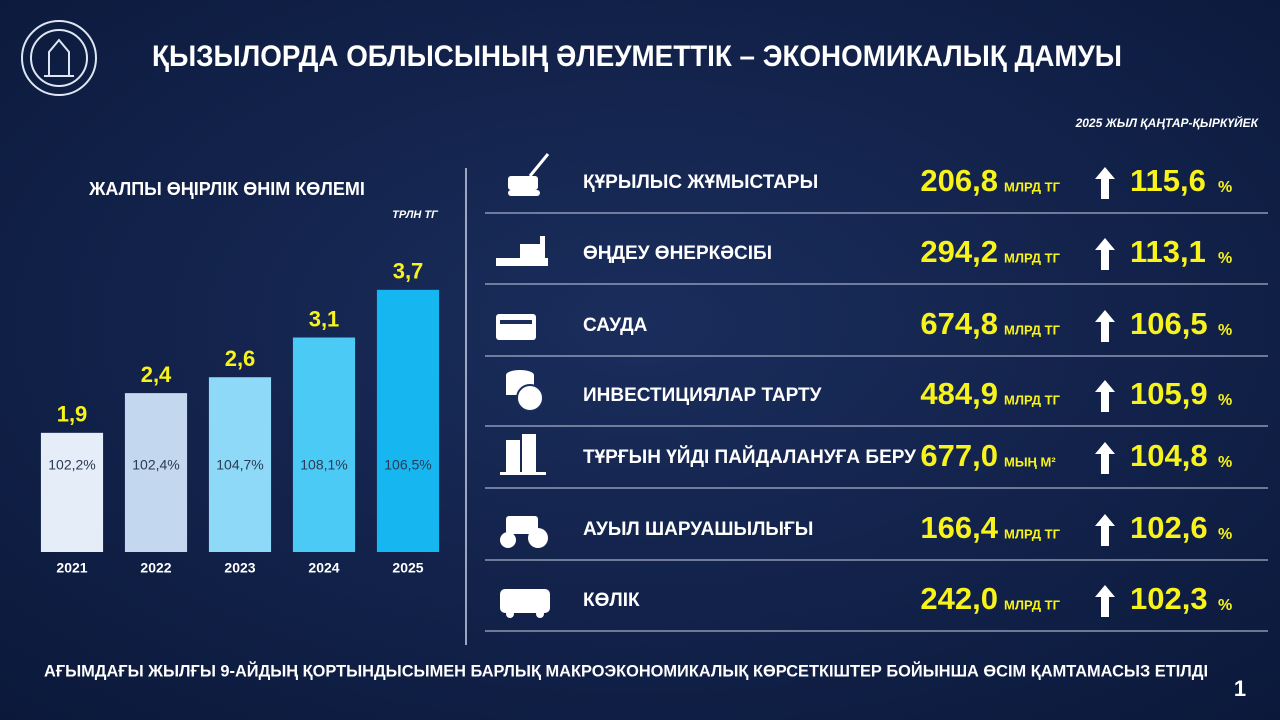  Describe the element at coordinates (959, 598) in the screenshot. I see `indicator-value: 242,0` at that location.